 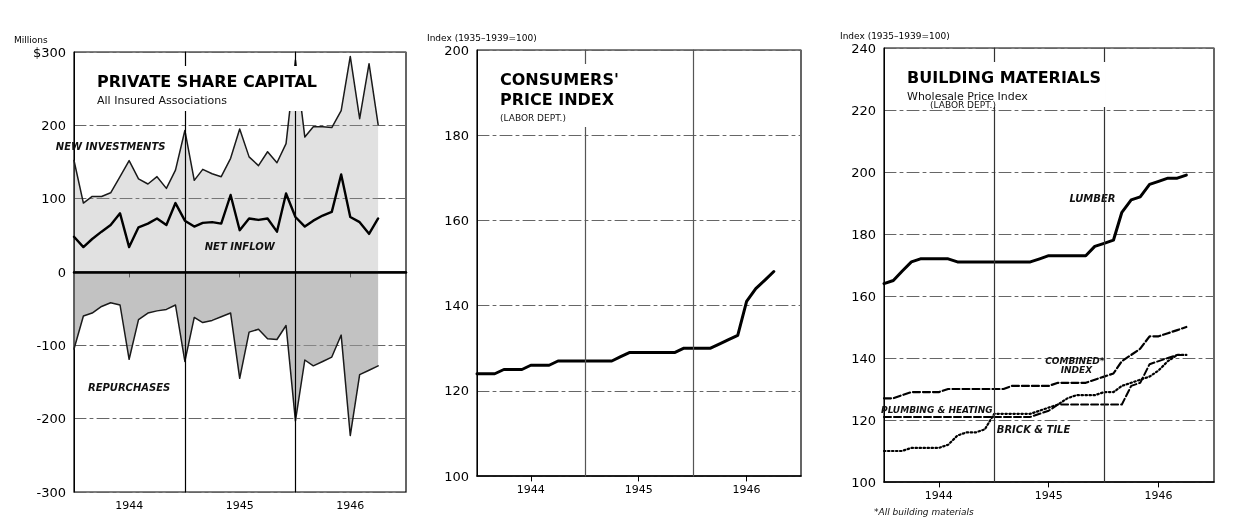 I want to click on y-axis-title: Millions, so click(x=31, y=39).